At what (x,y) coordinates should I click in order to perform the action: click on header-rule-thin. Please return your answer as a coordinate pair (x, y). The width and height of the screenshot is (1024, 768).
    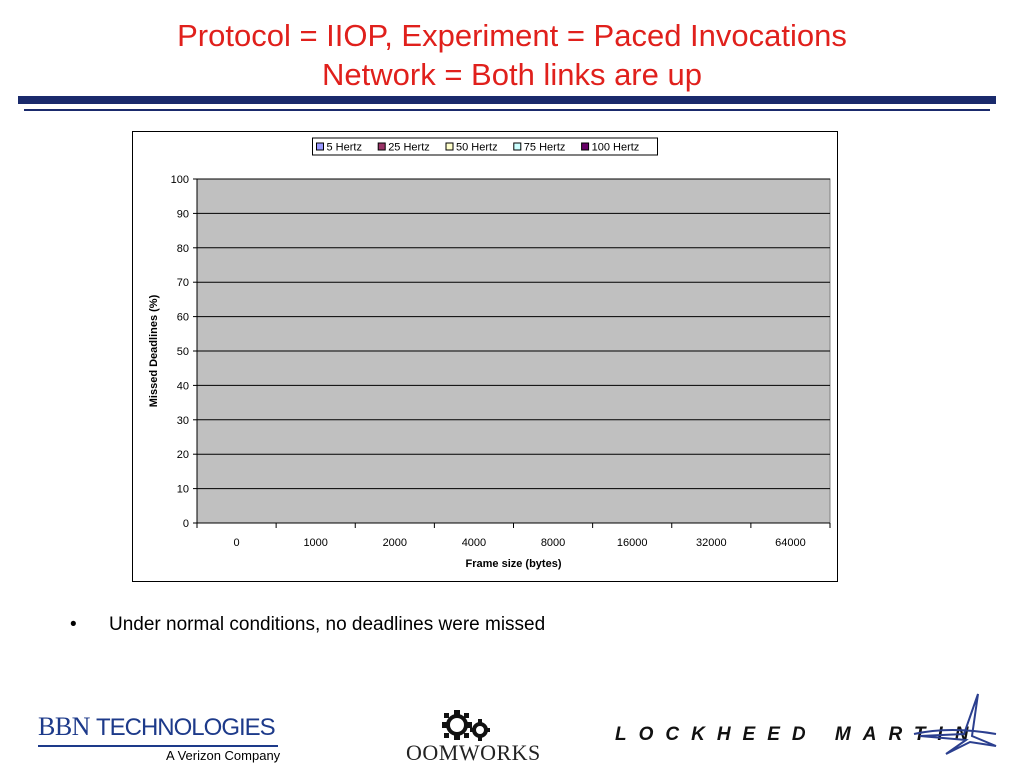
    Looking at the image, I should click on (507, 110).